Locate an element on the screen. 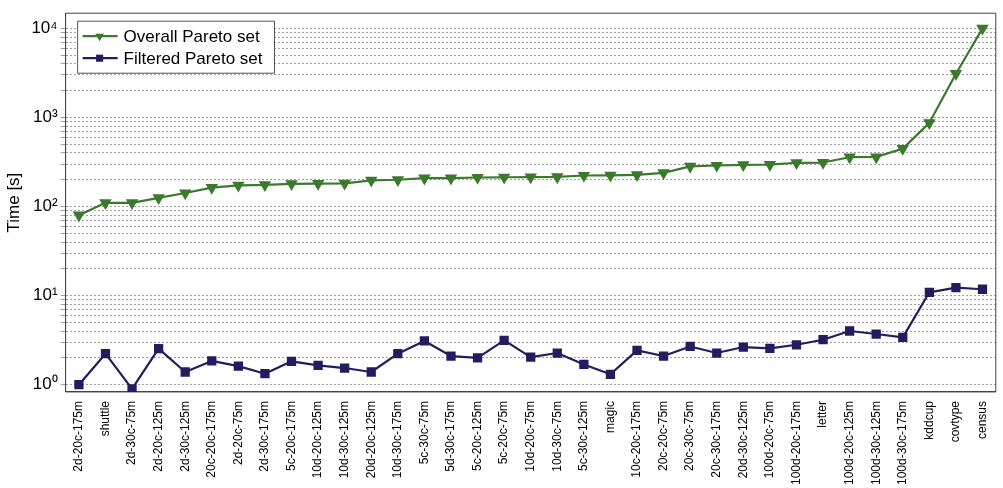 The height and width of the screenshot is (488, 1003). x-tick-label: 2d-20c-175m is located at coordinates (78, 436).